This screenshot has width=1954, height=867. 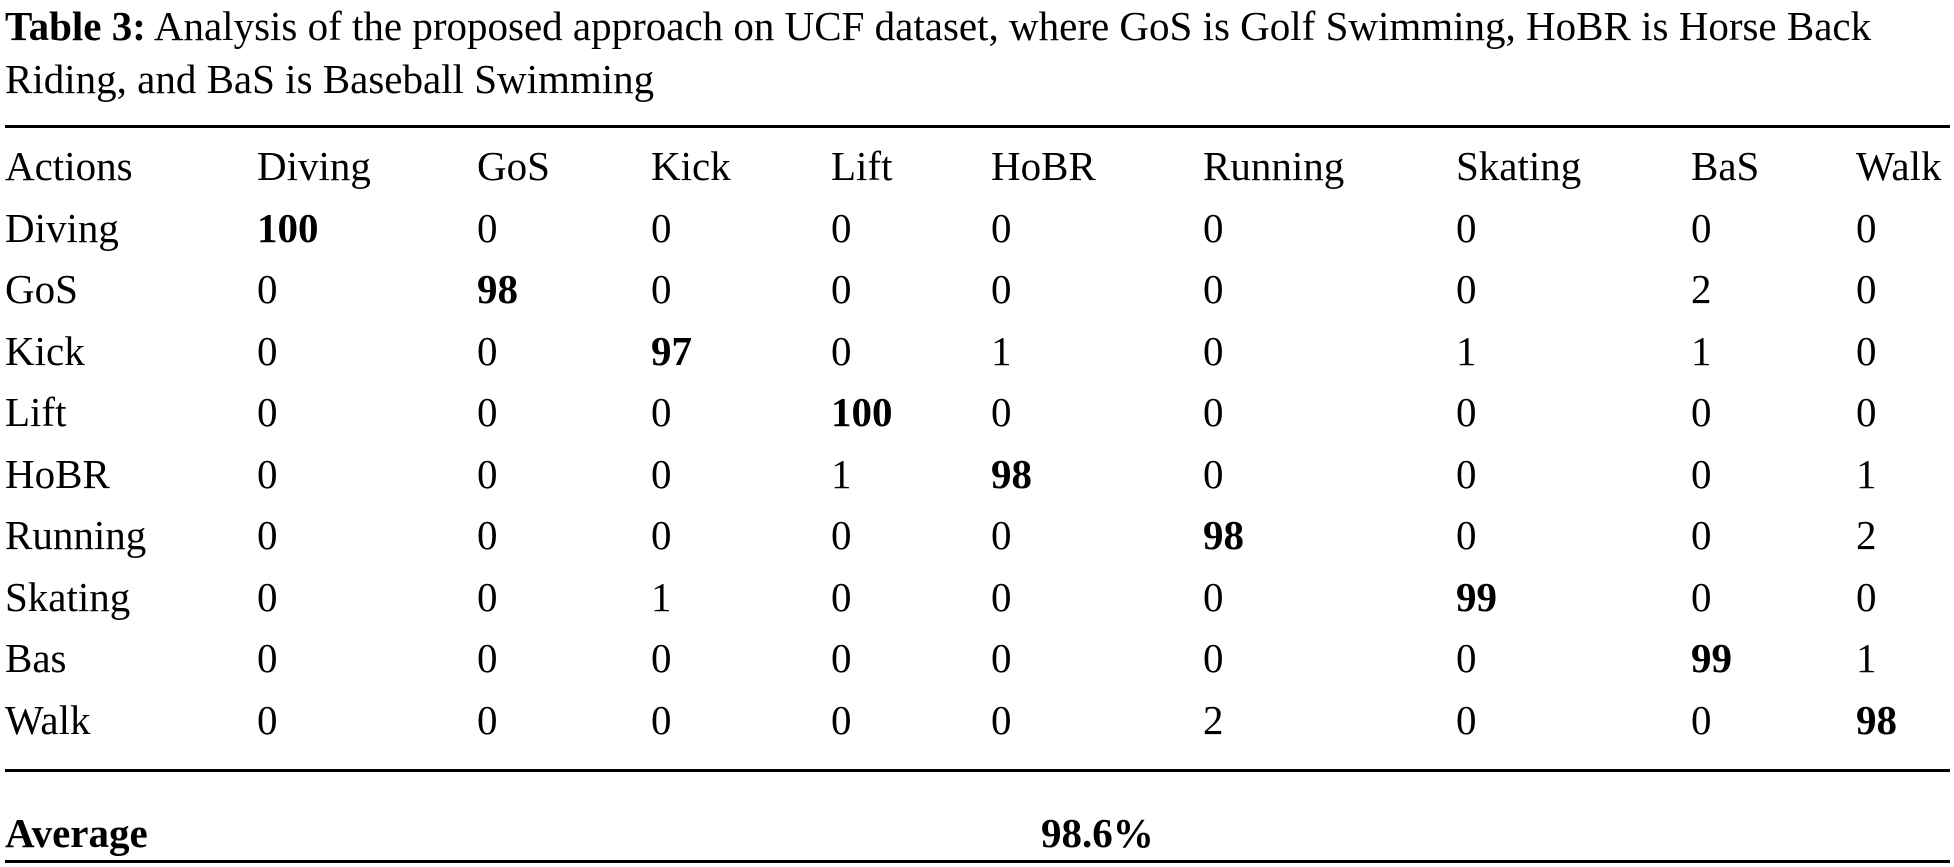 What do you see at coordinates (75, 26) in the screenshot?
I see `caption-label: Table 3:` at bounding box center [75, 26].